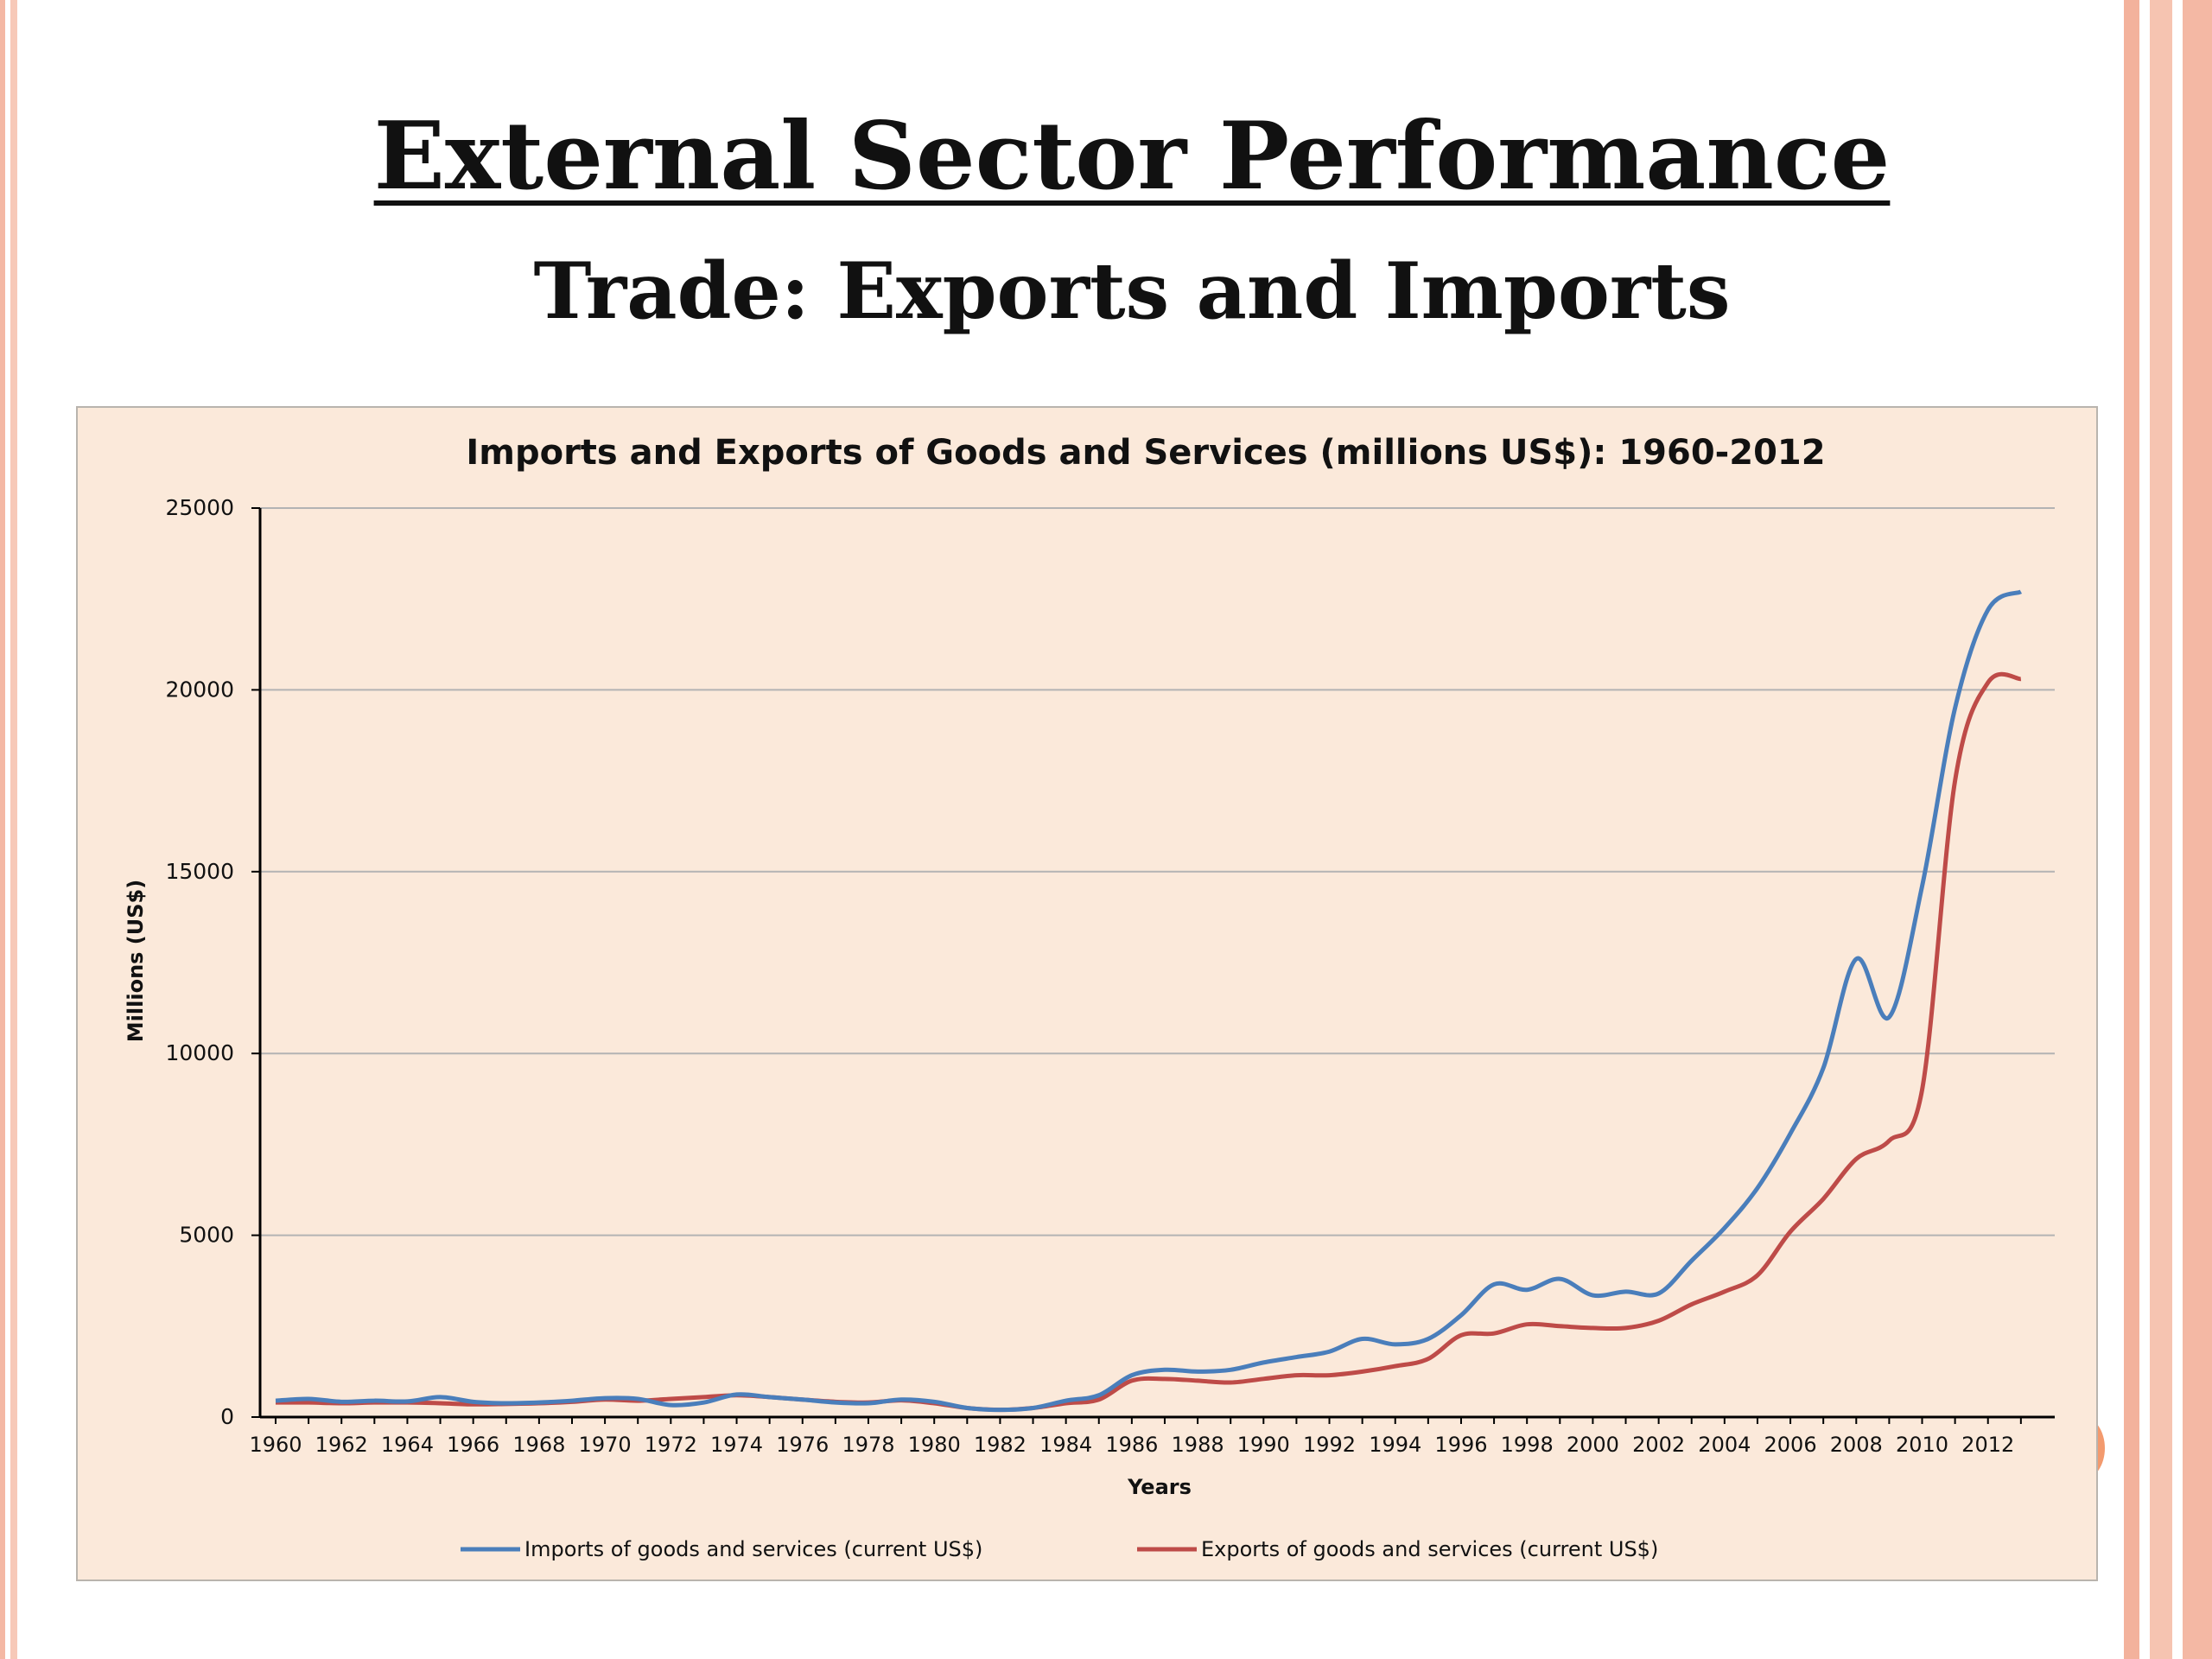 Image resolution: width=2212 pixels, height=1659 pixels. I want to click on y-tick-label: 5000, so click(206, 1235).